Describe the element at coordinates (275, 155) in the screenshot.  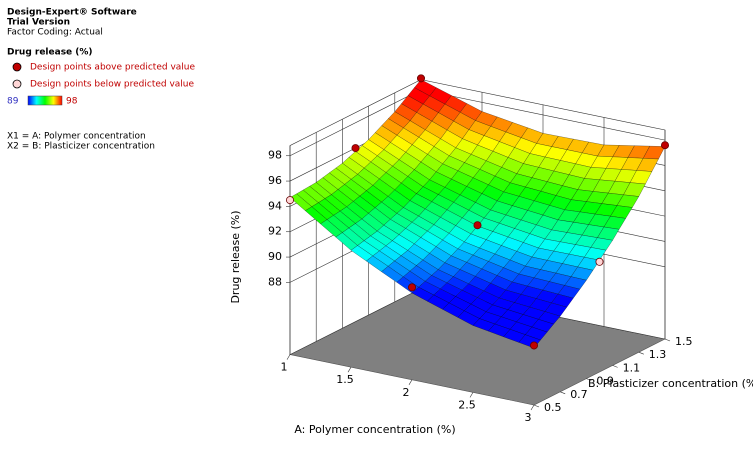
I see `z-tick-label: 98` at that location.